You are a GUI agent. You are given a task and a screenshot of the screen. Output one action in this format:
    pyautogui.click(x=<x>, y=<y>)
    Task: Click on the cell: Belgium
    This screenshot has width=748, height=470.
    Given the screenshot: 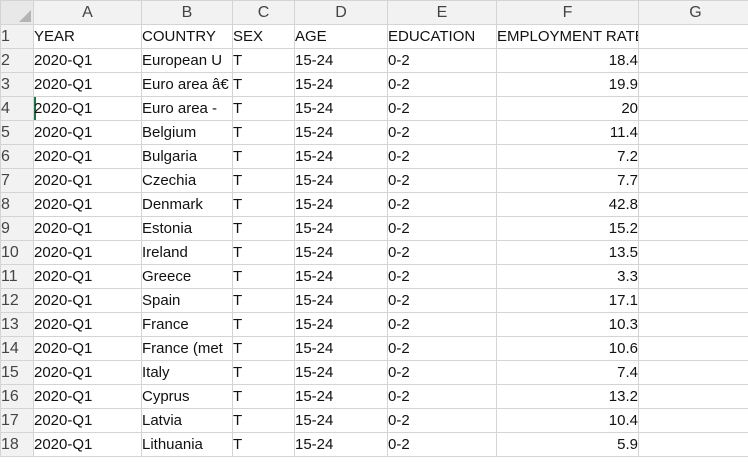 What is the action you would take?
    pyautogui.click(x=187, y=132)
    